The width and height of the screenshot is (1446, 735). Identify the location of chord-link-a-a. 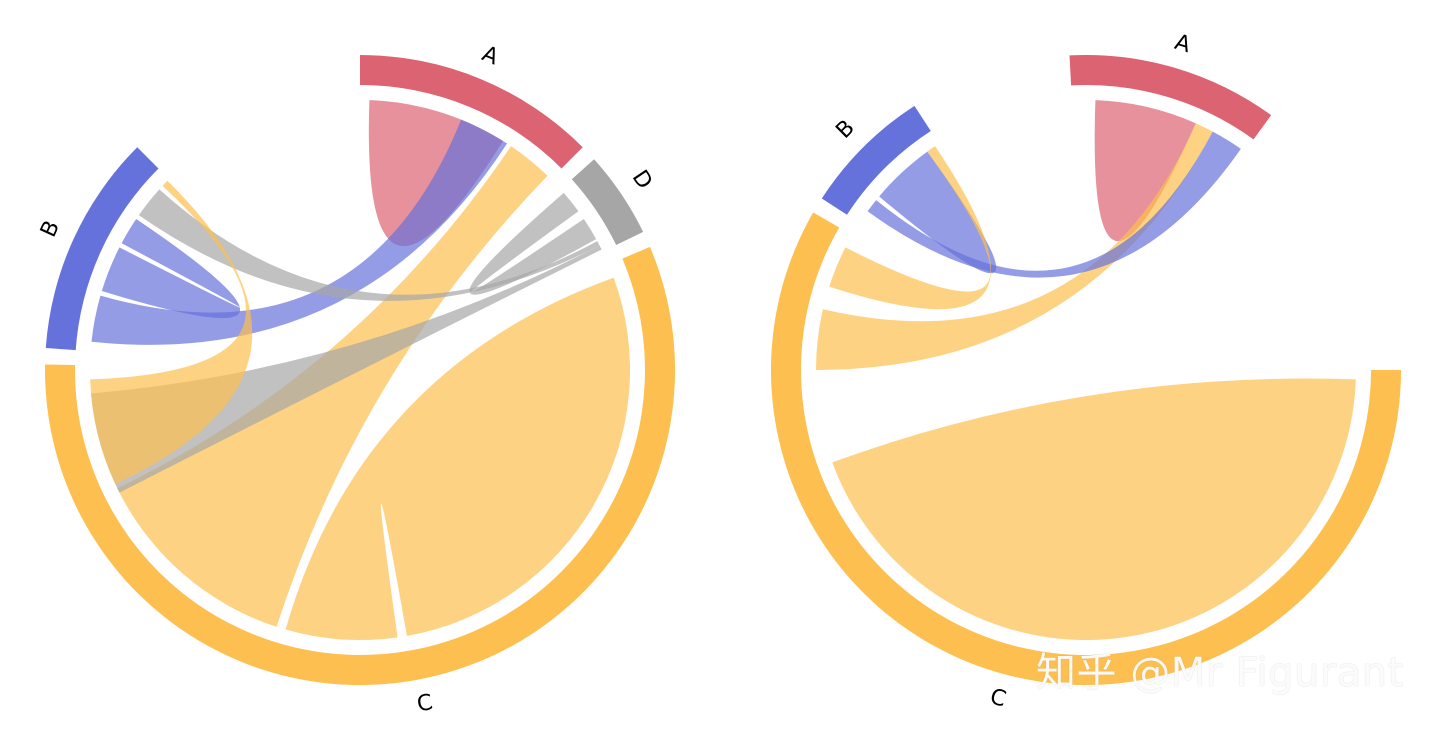
(1145, 171).